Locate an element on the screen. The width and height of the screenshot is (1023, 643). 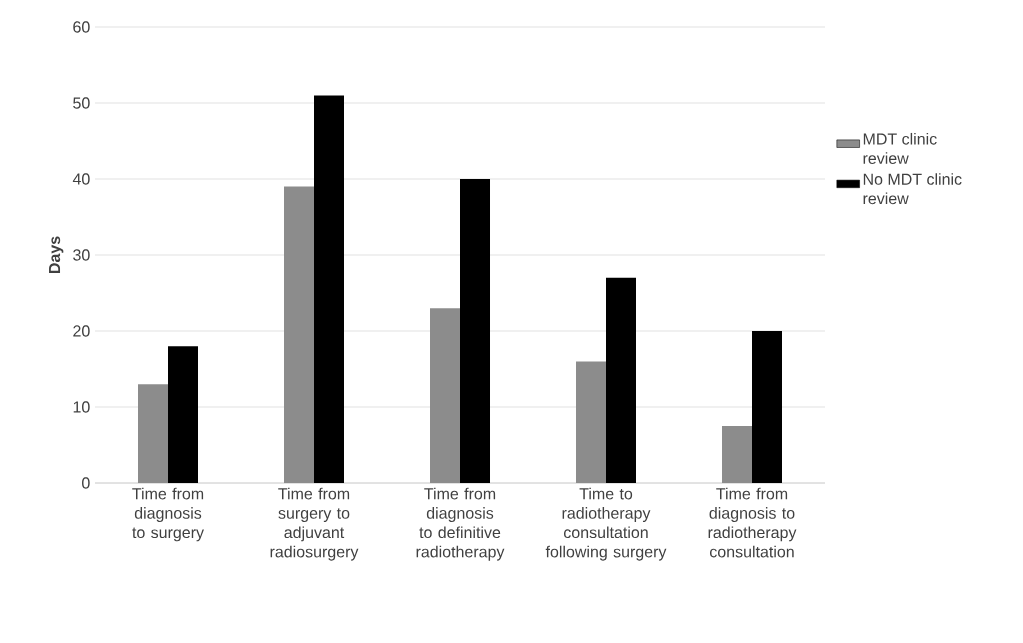
y-axis-title: Days is located at coordinates (56, 255).